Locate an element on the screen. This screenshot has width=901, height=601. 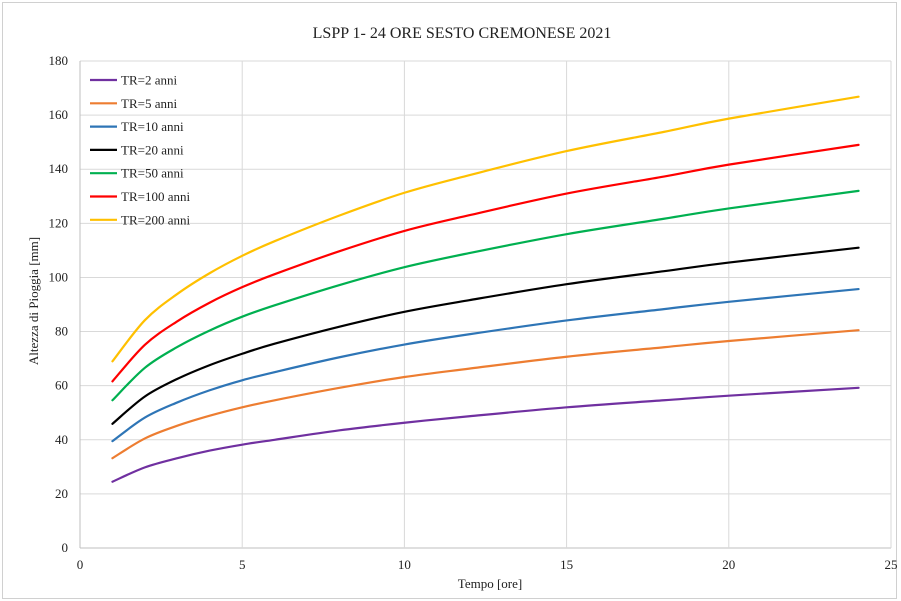
legend-entry: TR=2 anni is located at coordinates (149, 80).